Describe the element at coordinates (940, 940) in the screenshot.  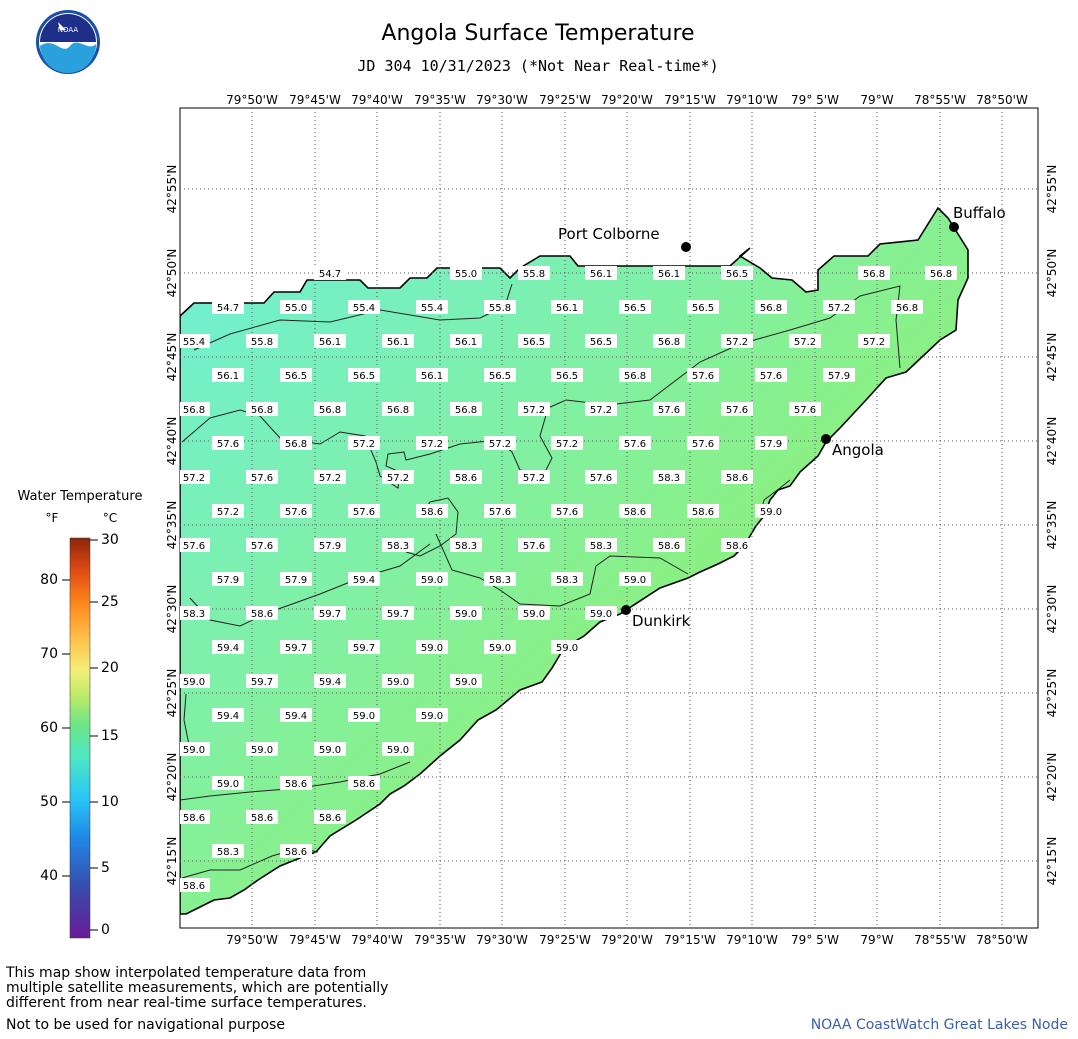
I see `longitude-label: 78°55'W` at that location.